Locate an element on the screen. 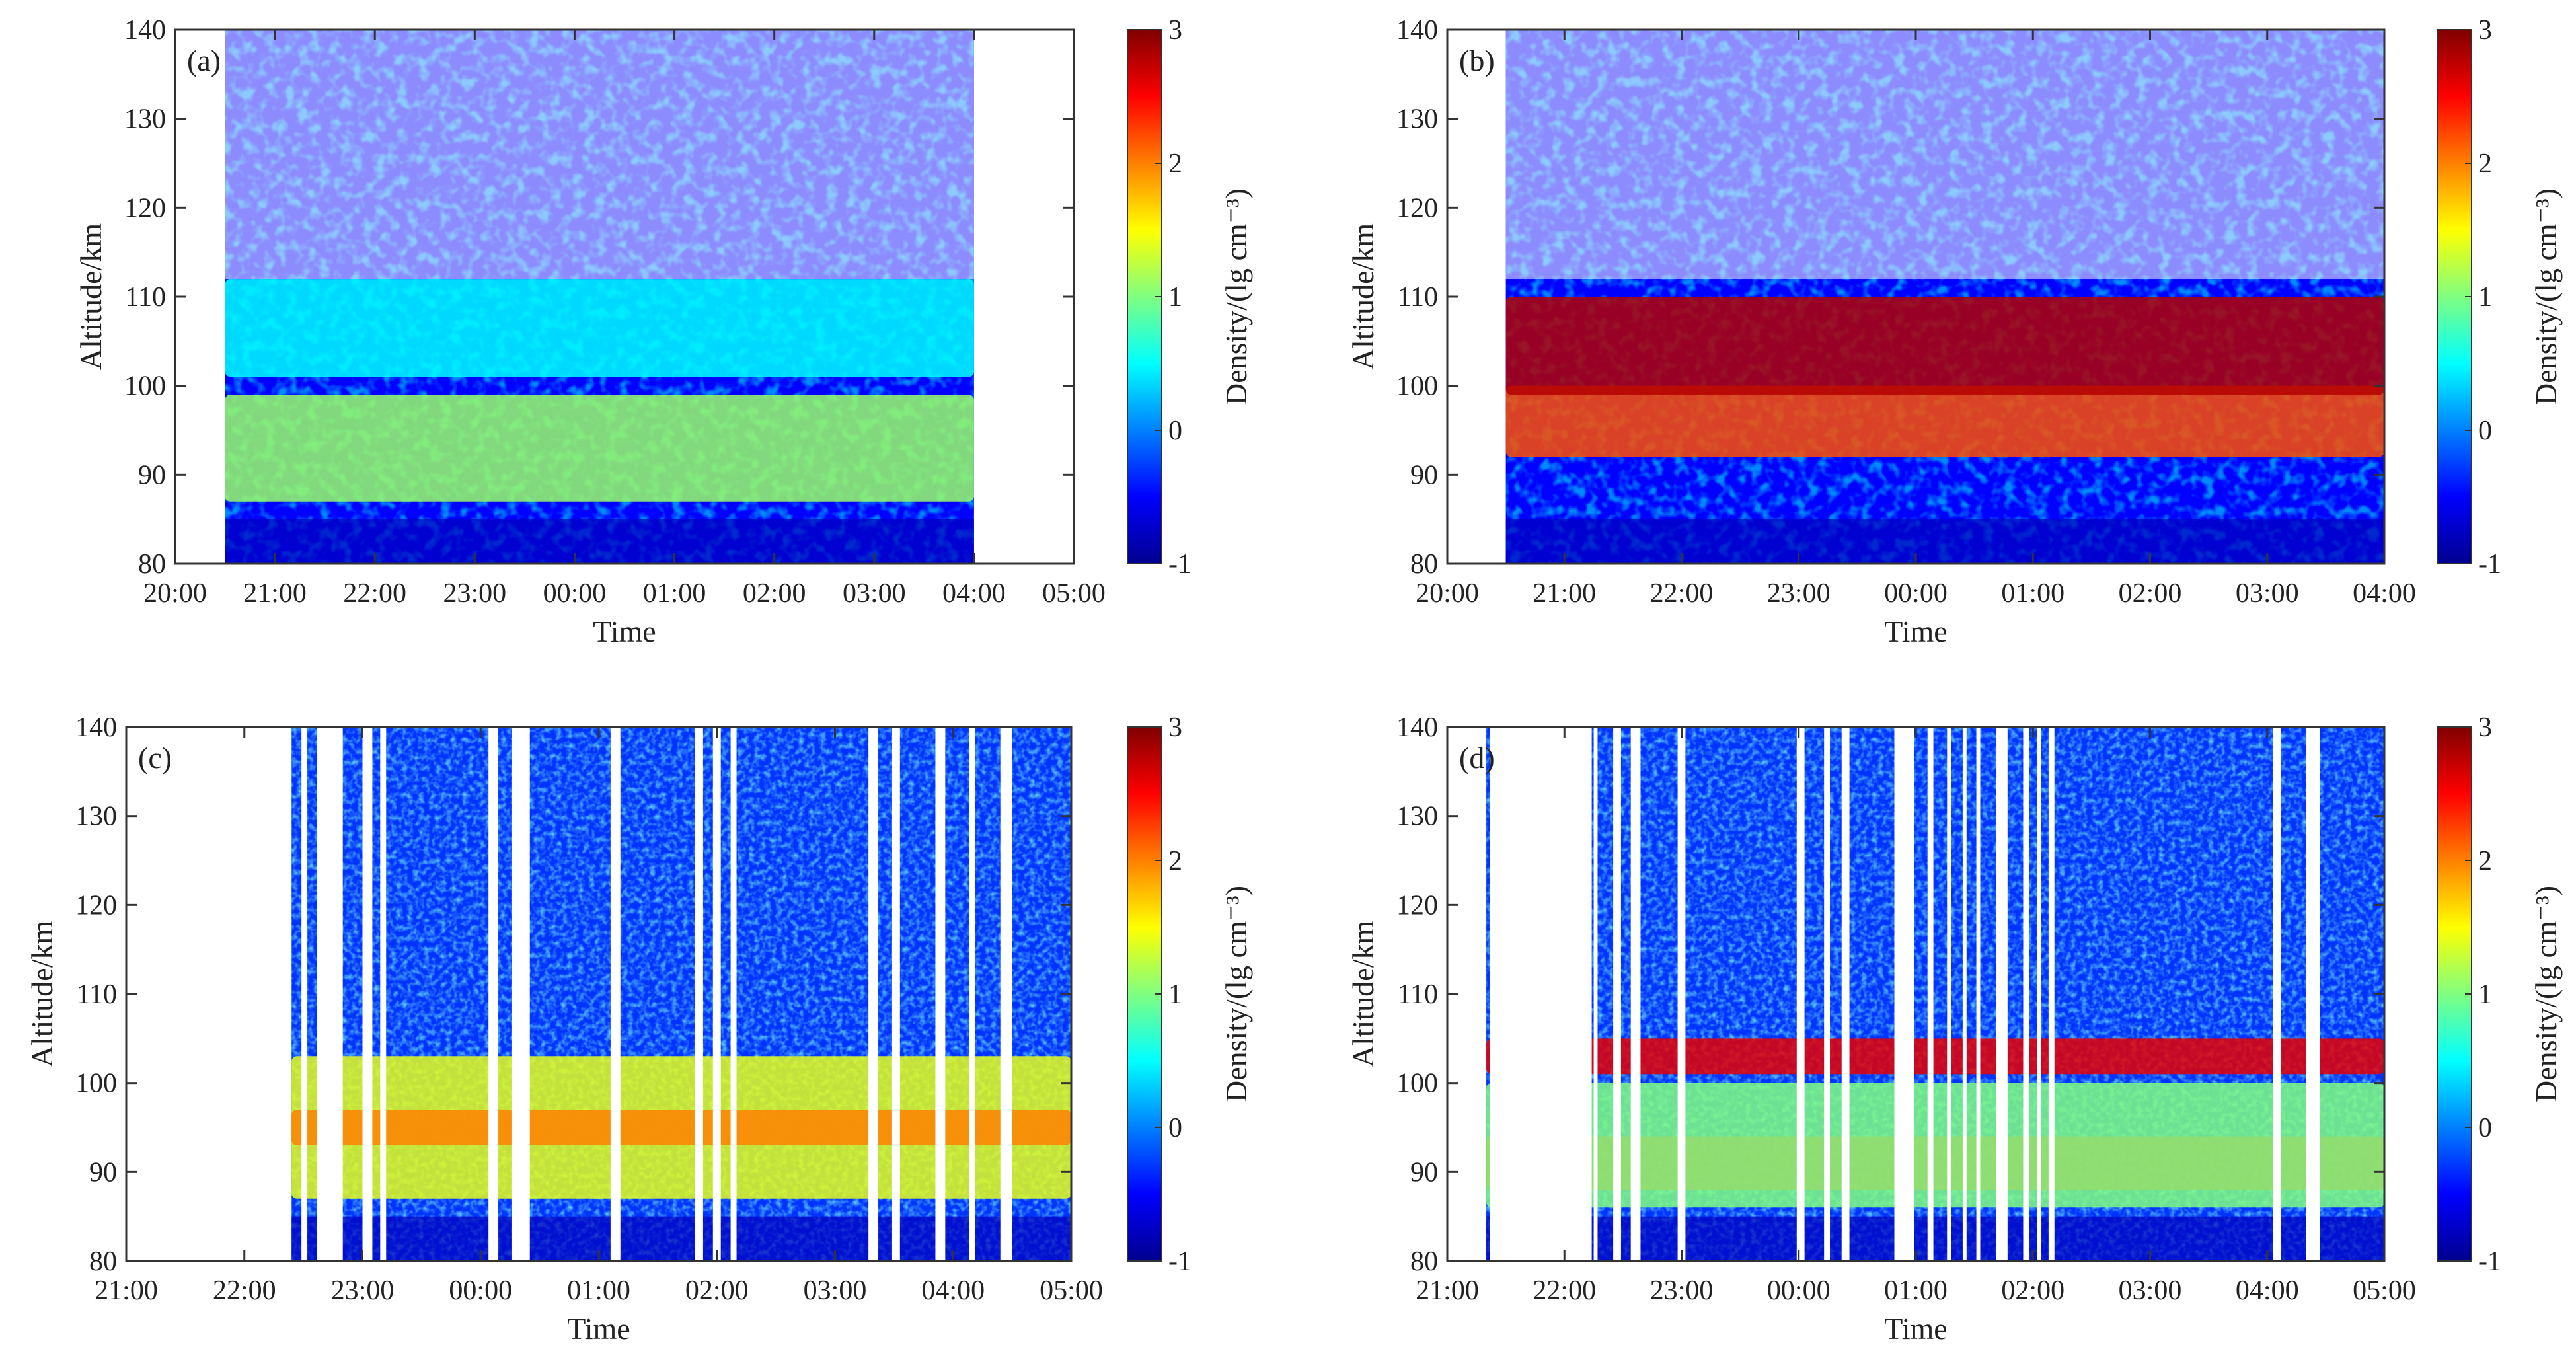  heatmap-b is located at coordinates (1944, 297).